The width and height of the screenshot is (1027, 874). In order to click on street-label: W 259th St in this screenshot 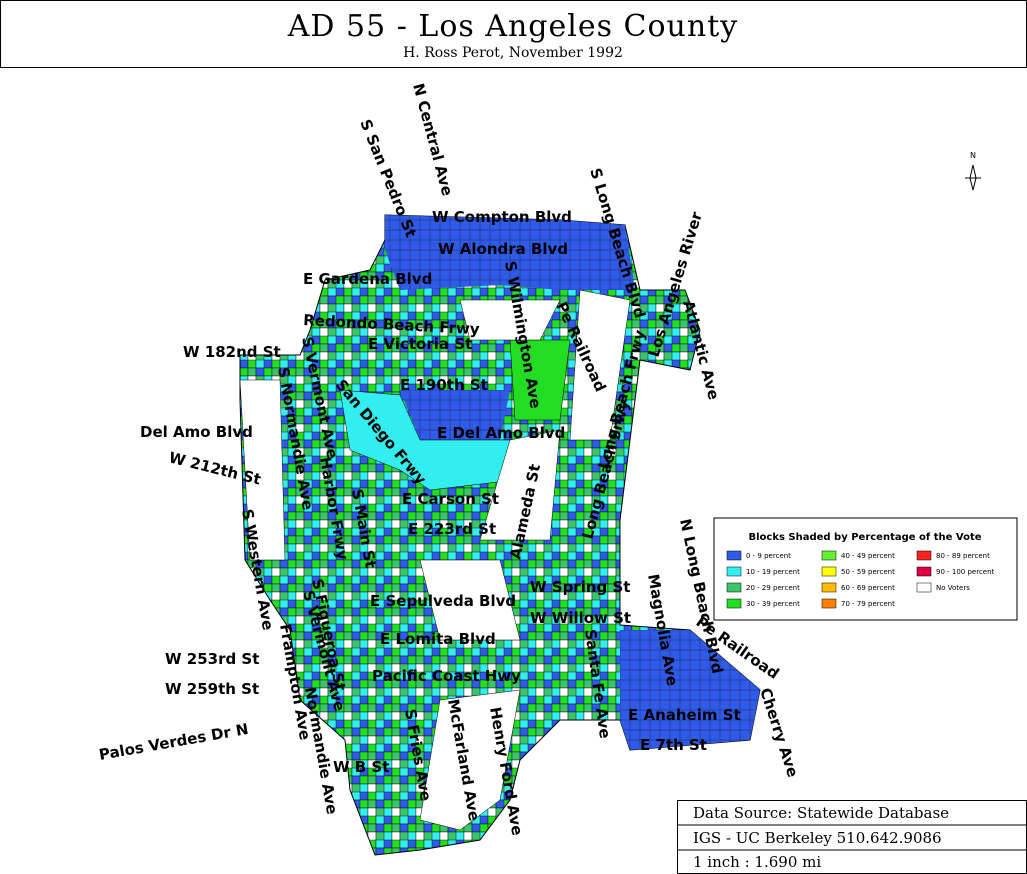, I will do `click(212, 689)`.